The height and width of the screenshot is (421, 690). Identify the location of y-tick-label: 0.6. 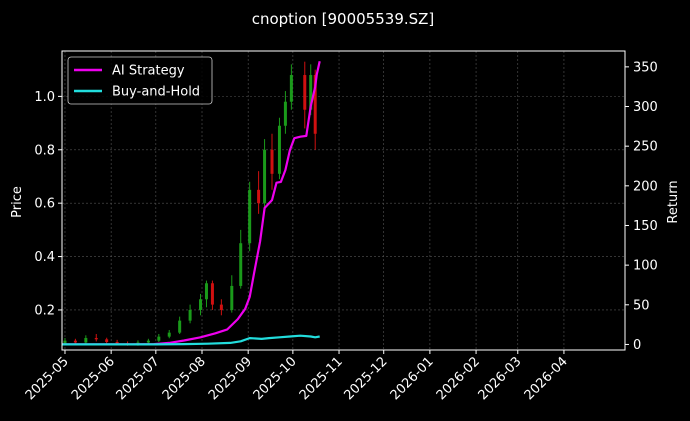
(44, 204).